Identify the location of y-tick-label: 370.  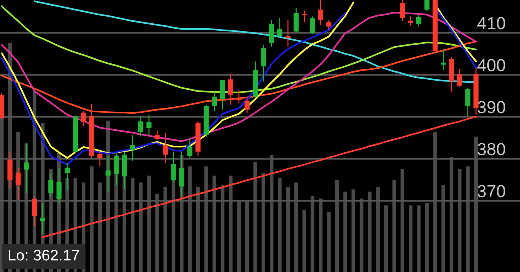
(492, 191).